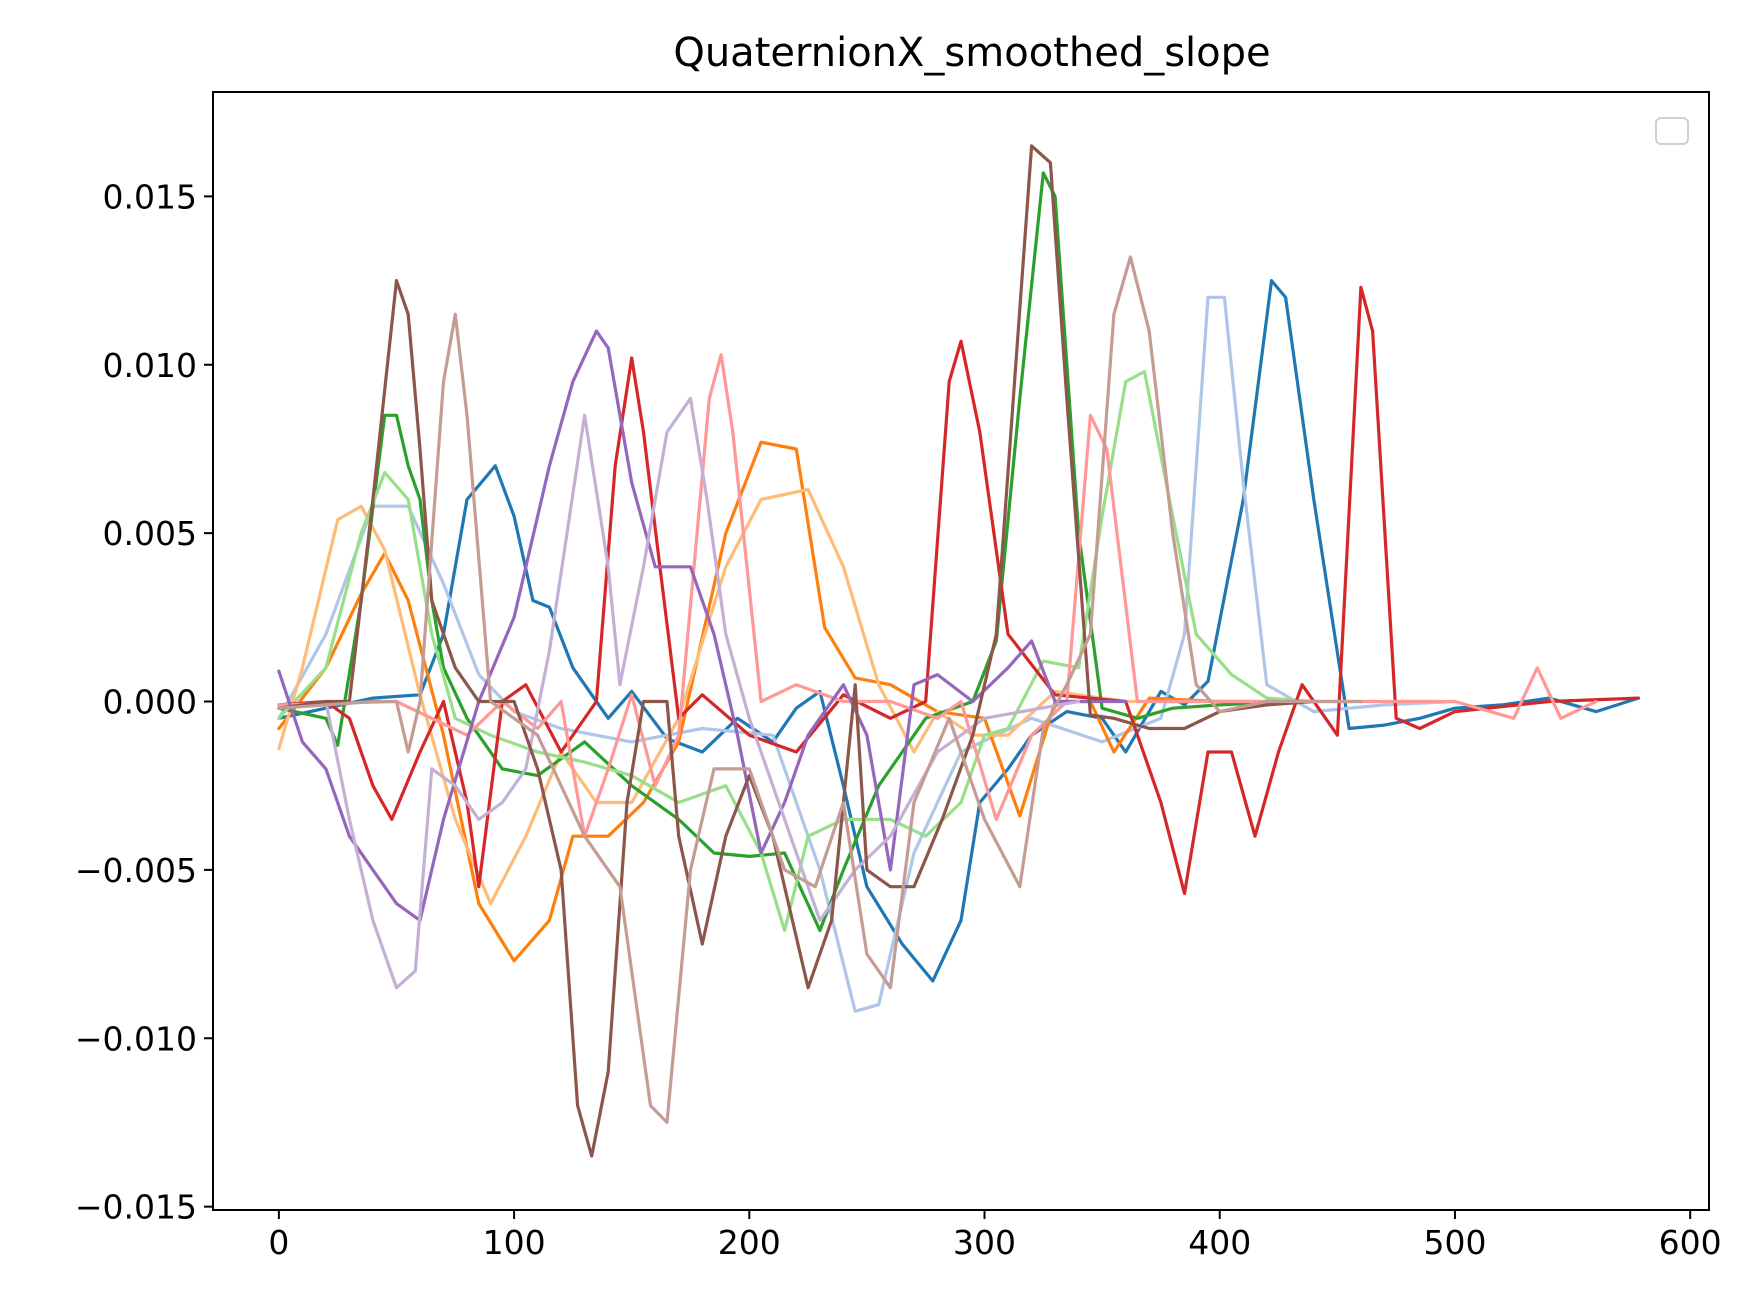 The width and height of the screenshot is (1754, 1304). I want to click on x-tick-label: 100, so click(514, 1242).